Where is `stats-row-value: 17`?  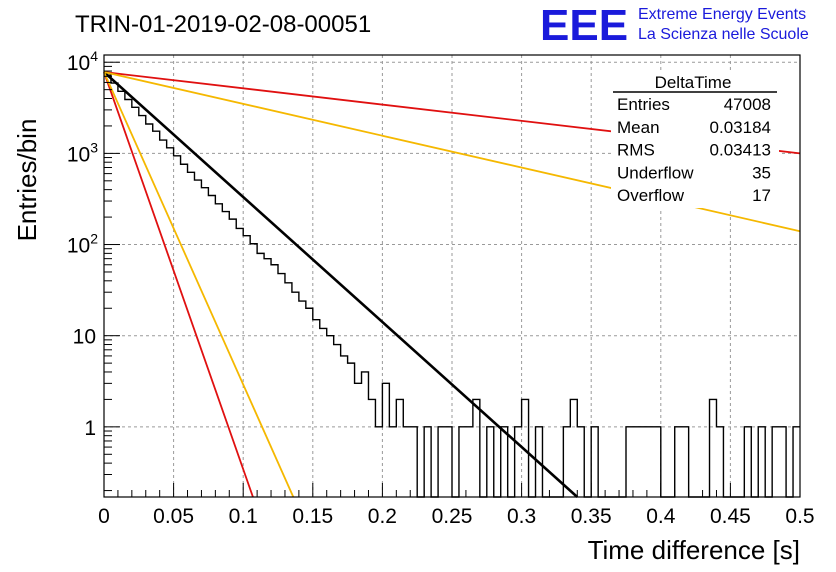
stats-row-value: 17 is located at coordinates (761, 195).